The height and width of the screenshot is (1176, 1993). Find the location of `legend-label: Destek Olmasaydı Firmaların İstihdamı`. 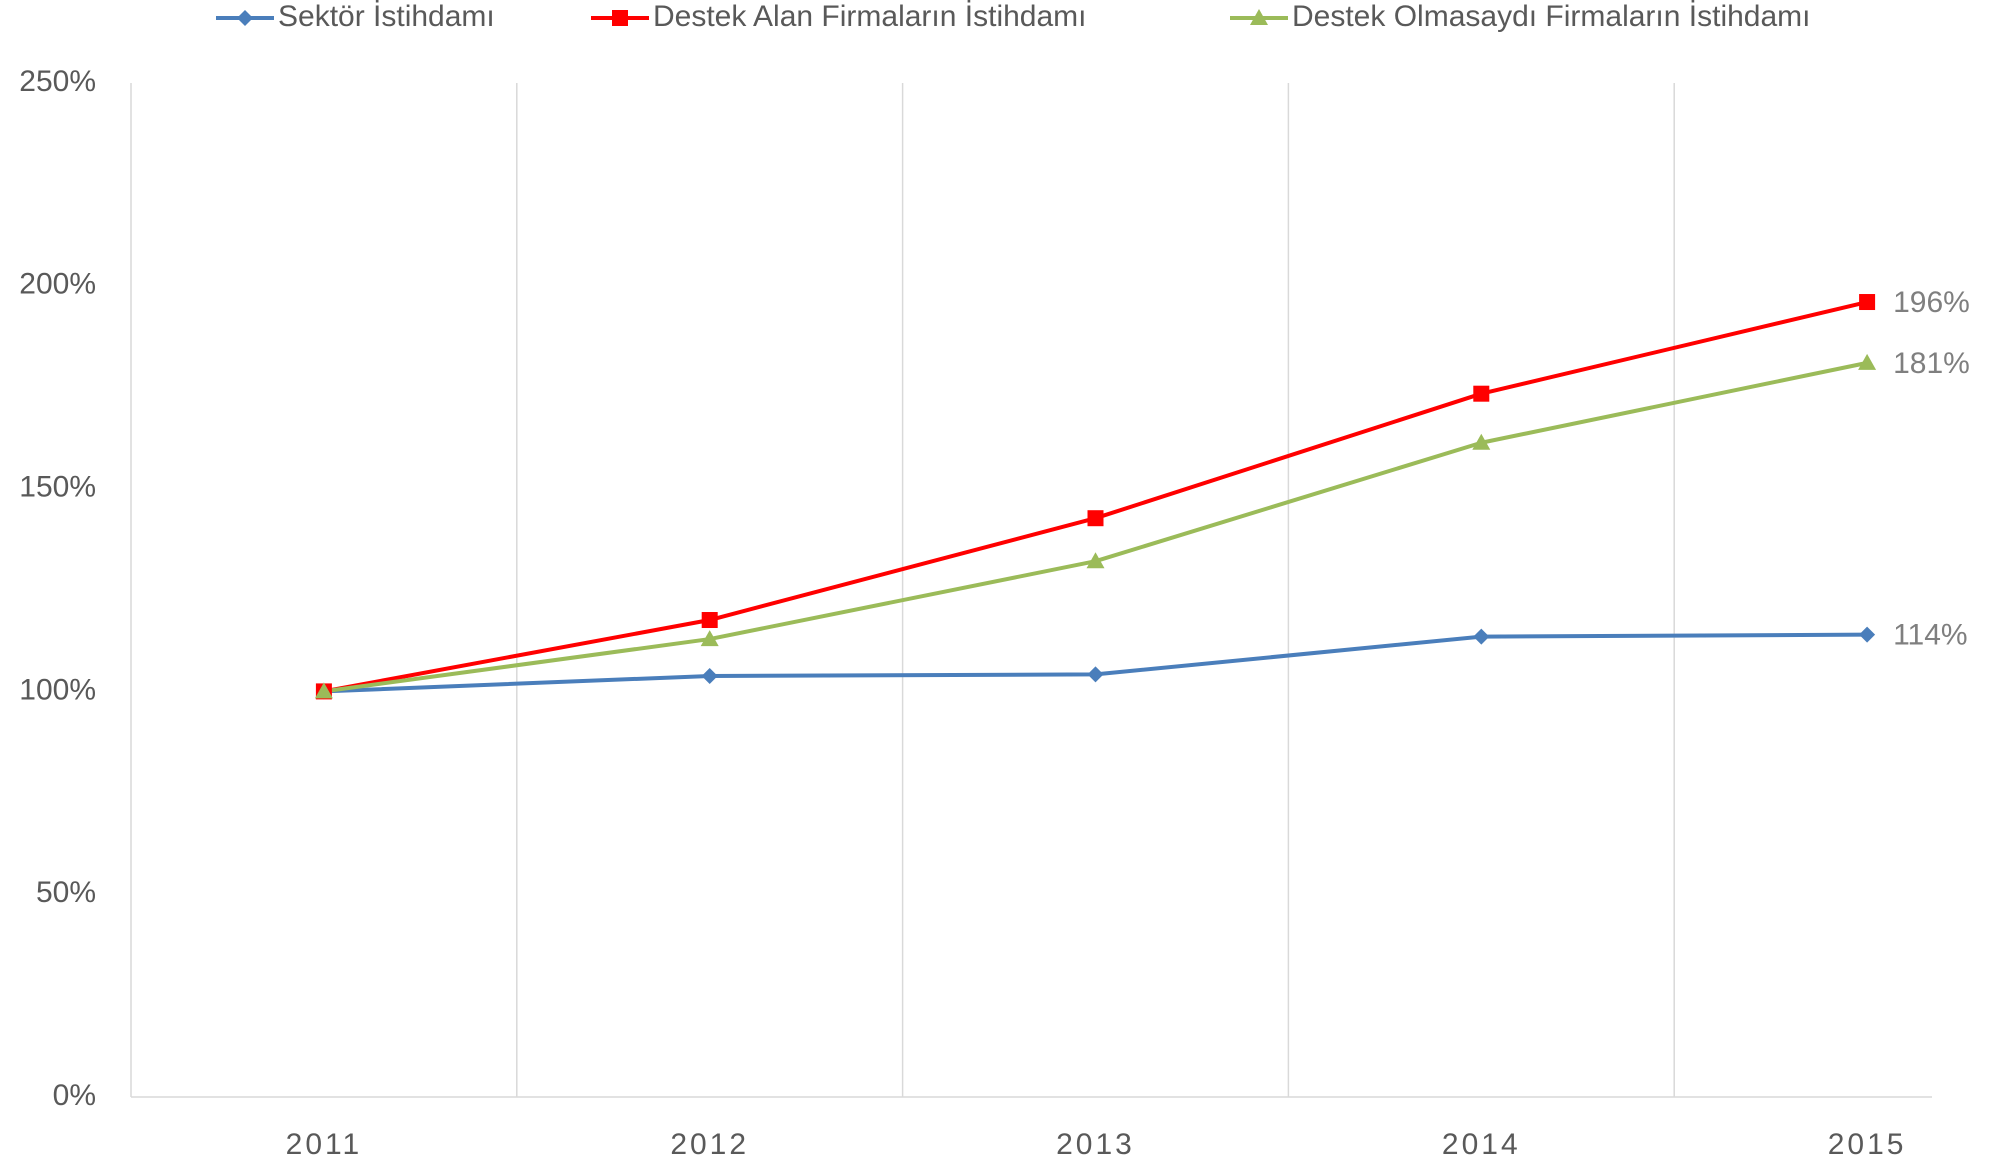

legend-label: Destek Olmasaydı Firmaların İstihdamı is located at coordinates (1551, 16).